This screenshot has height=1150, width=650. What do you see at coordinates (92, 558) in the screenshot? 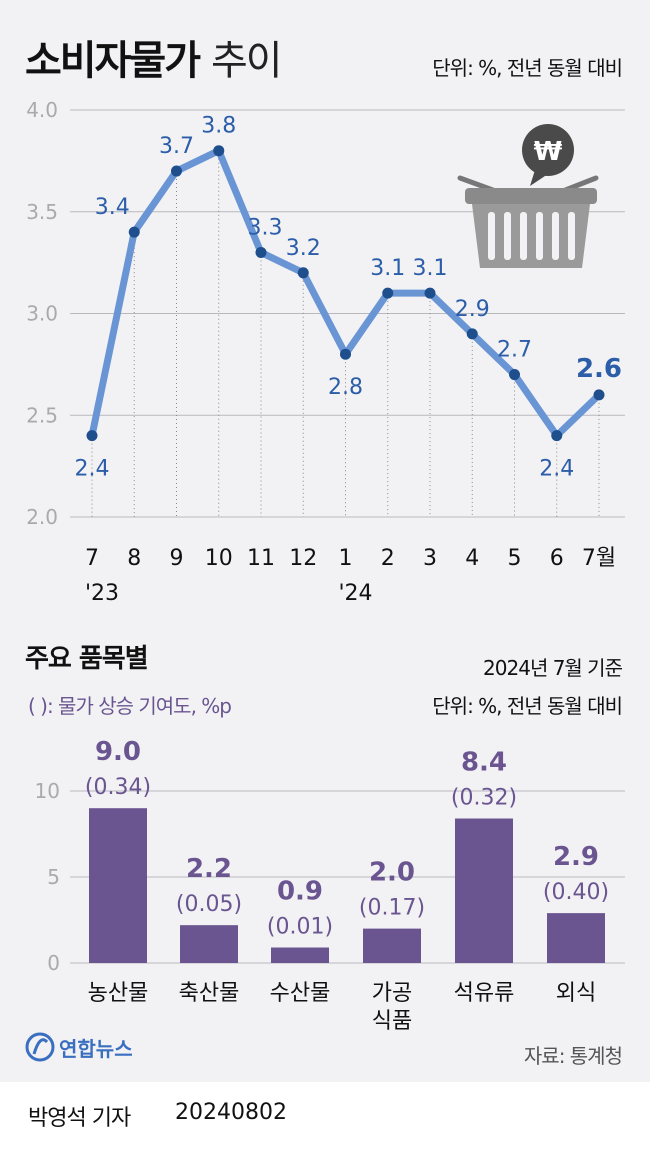
I see `x-tick-label: 7` at bounding box center [92, 558].